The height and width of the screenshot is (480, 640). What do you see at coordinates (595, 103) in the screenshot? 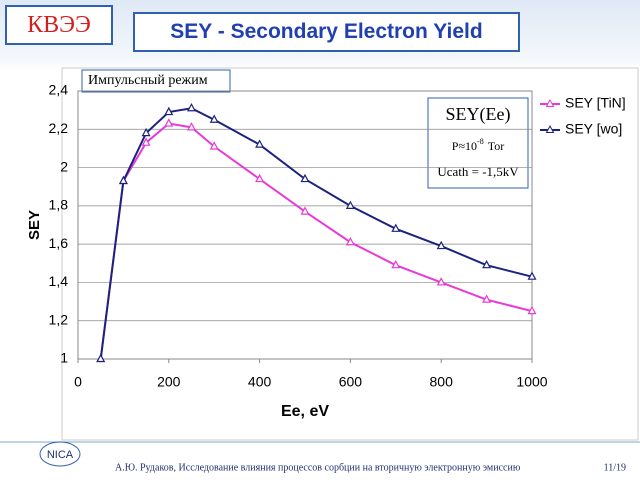
I see `legend-label: SEY [TiN]` at bounding box center [595, 103].